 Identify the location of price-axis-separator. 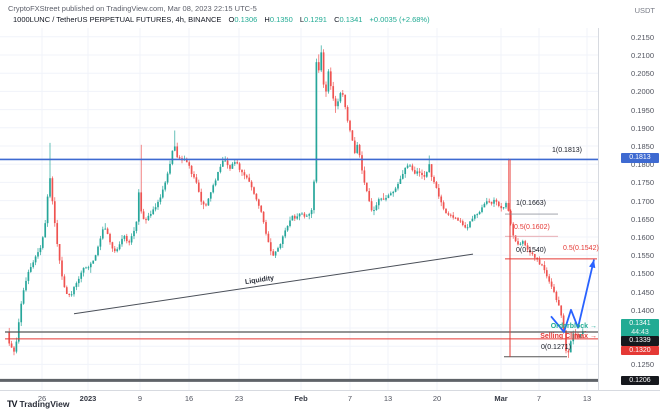
(598, 209).